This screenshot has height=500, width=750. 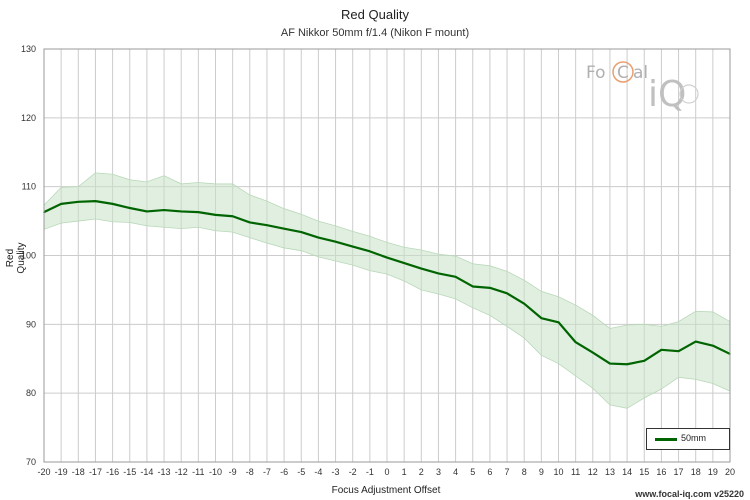 I want to click on x-tick-label: 8, so click(x=524, y=472).